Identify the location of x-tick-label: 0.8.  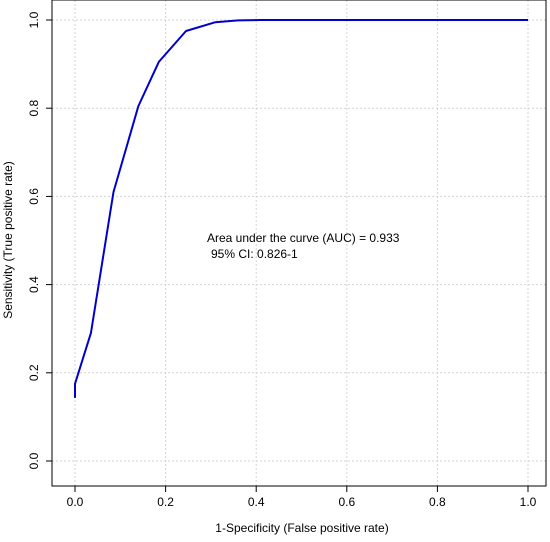
(437, 502).